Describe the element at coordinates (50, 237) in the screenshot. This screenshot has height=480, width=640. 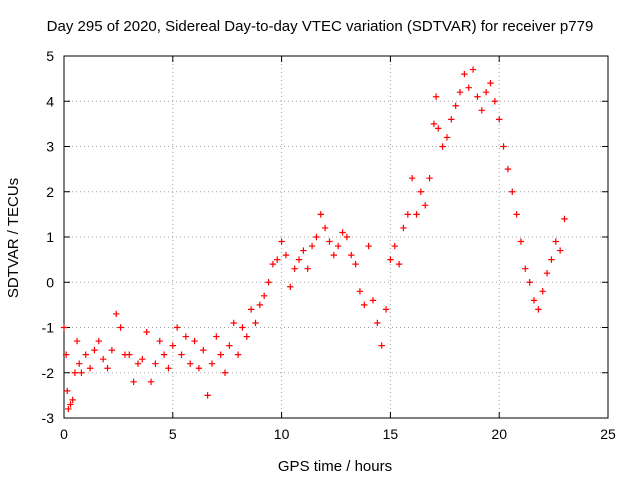
I see `y-tick-label: 1` at that location.